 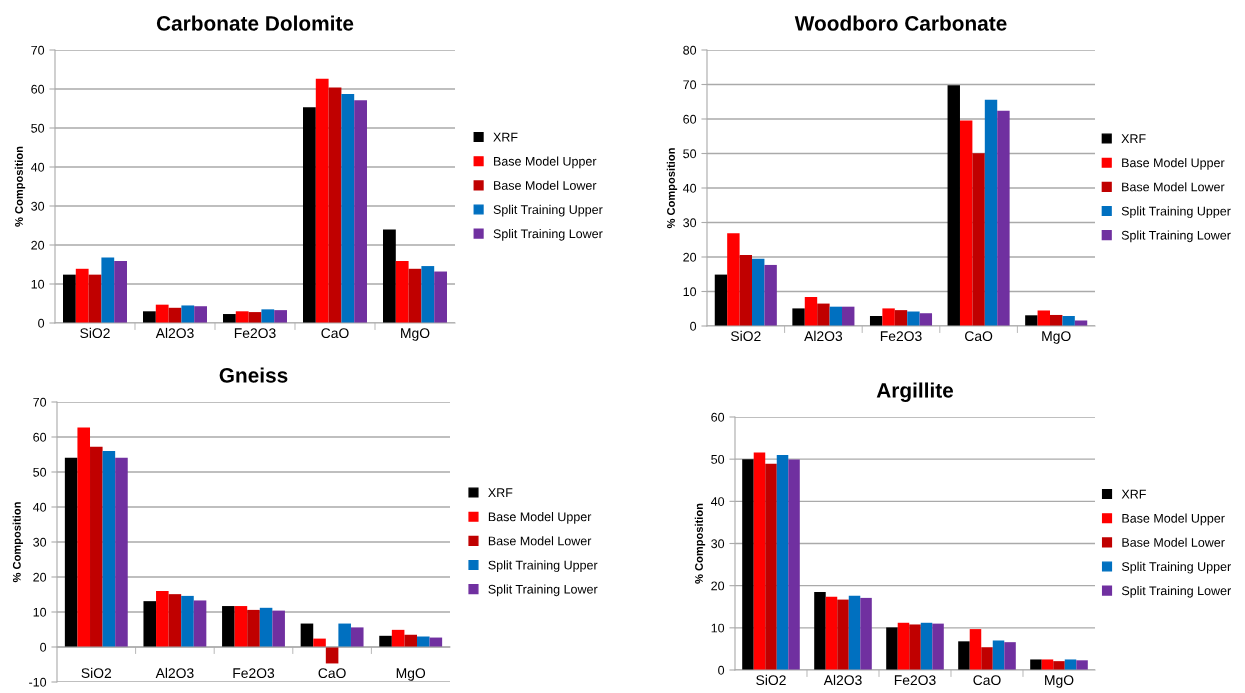 I want to click on x-tick-label: MgO, so click(x=1056, y=337).